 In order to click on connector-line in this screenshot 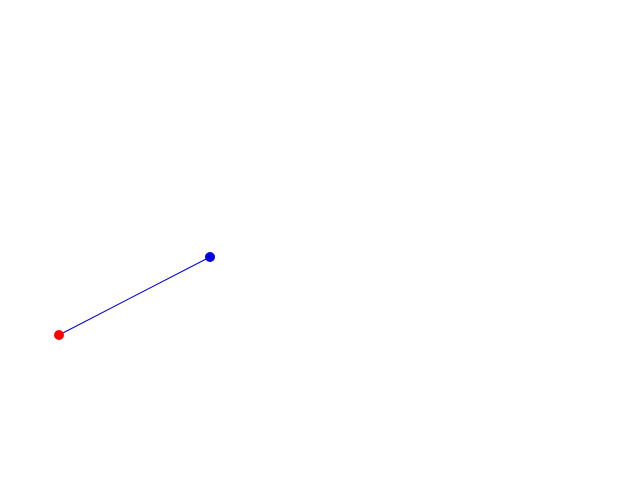, I will do `click(134, 296)`.